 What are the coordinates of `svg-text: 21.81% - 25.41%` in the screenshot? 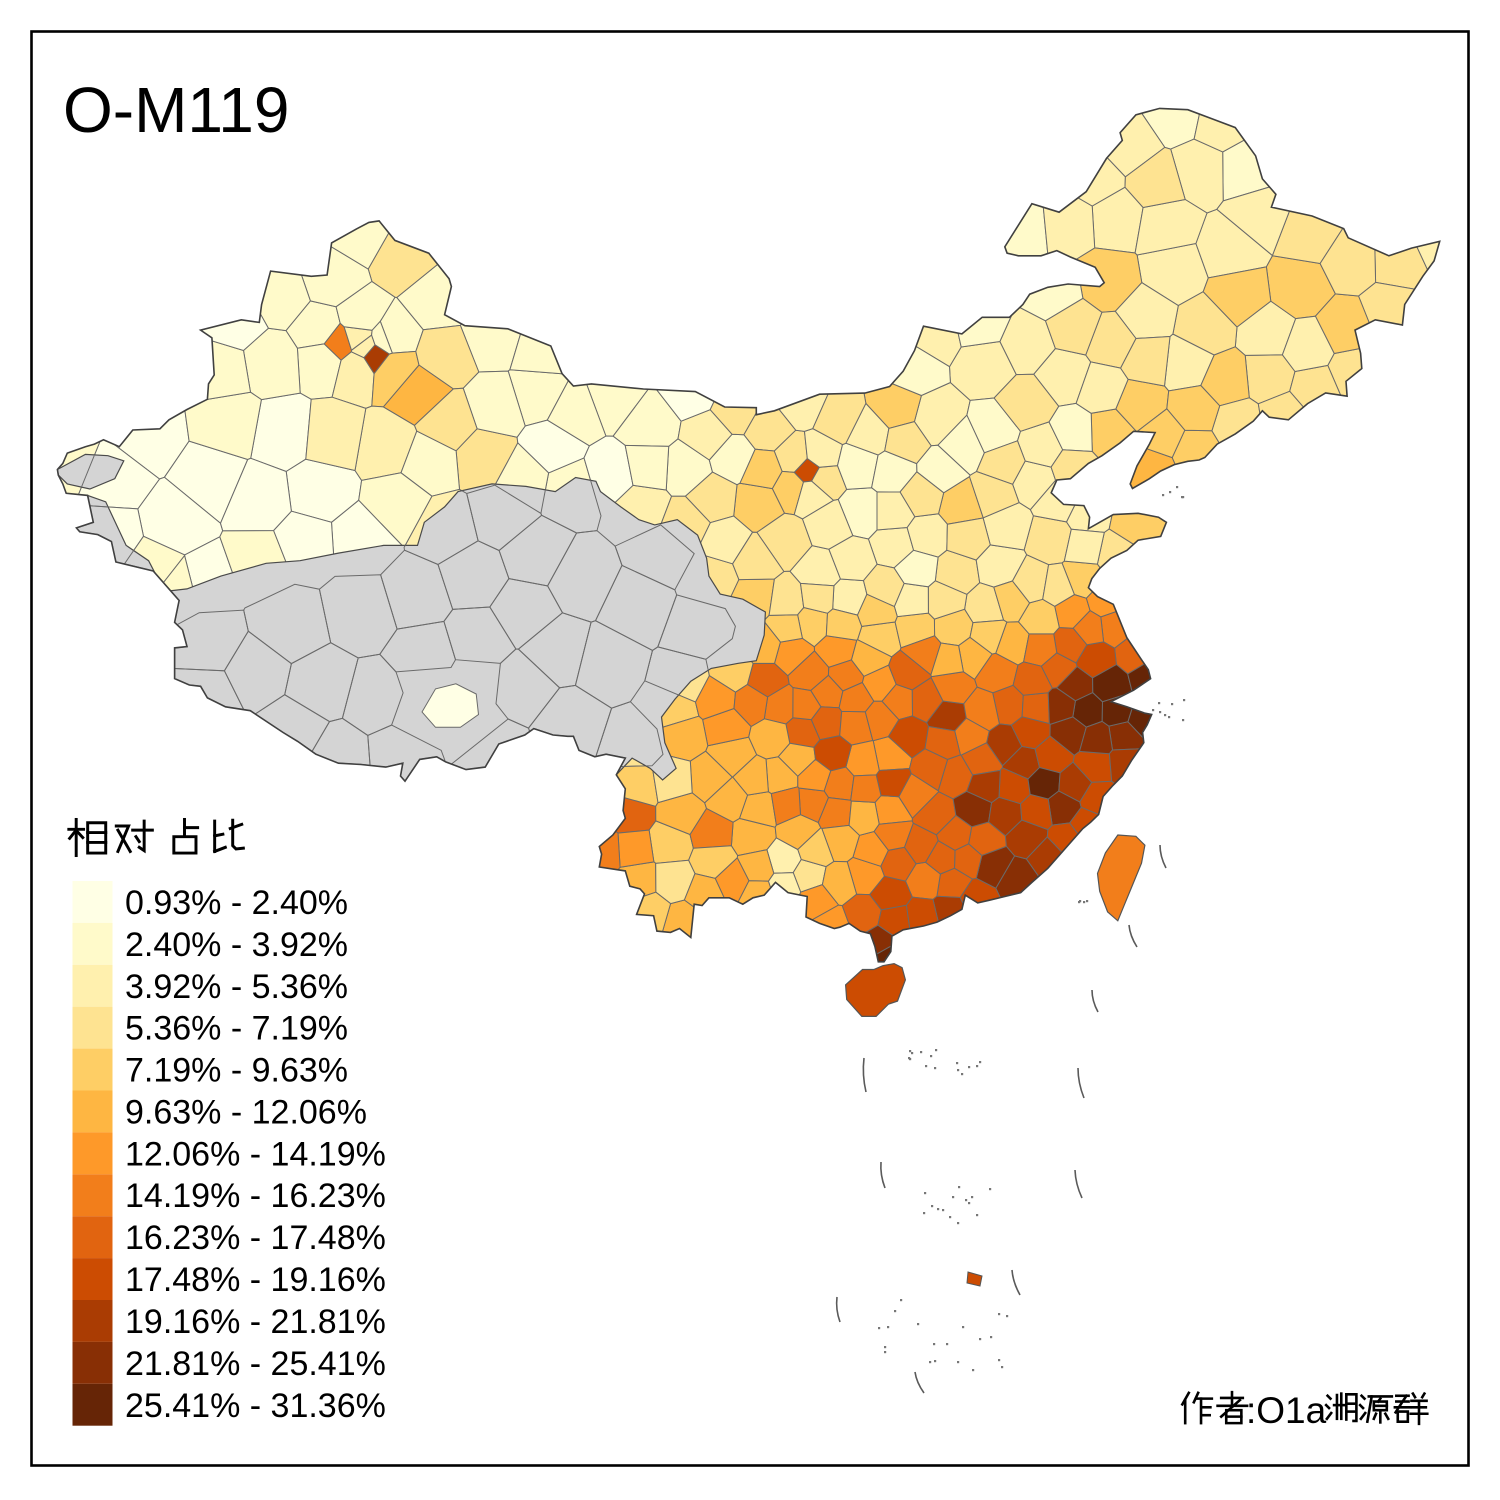 It's located at (255, 1364).